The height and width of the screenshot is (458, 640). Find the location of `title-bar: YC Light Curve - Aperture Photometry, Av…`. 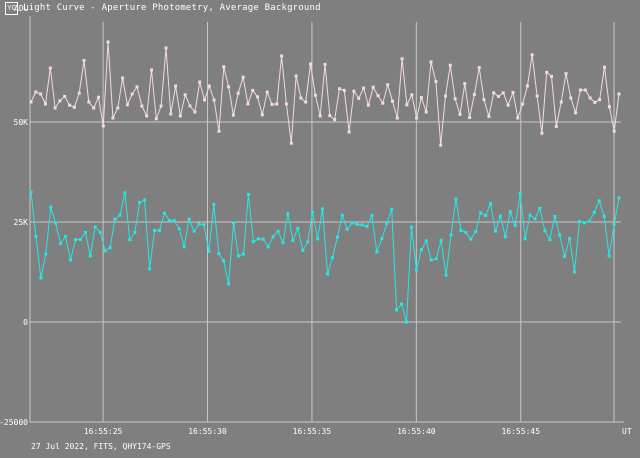

title-bar: YC Light Curve - Aperture Photometry, Av… is located at coordinates (320, 8).